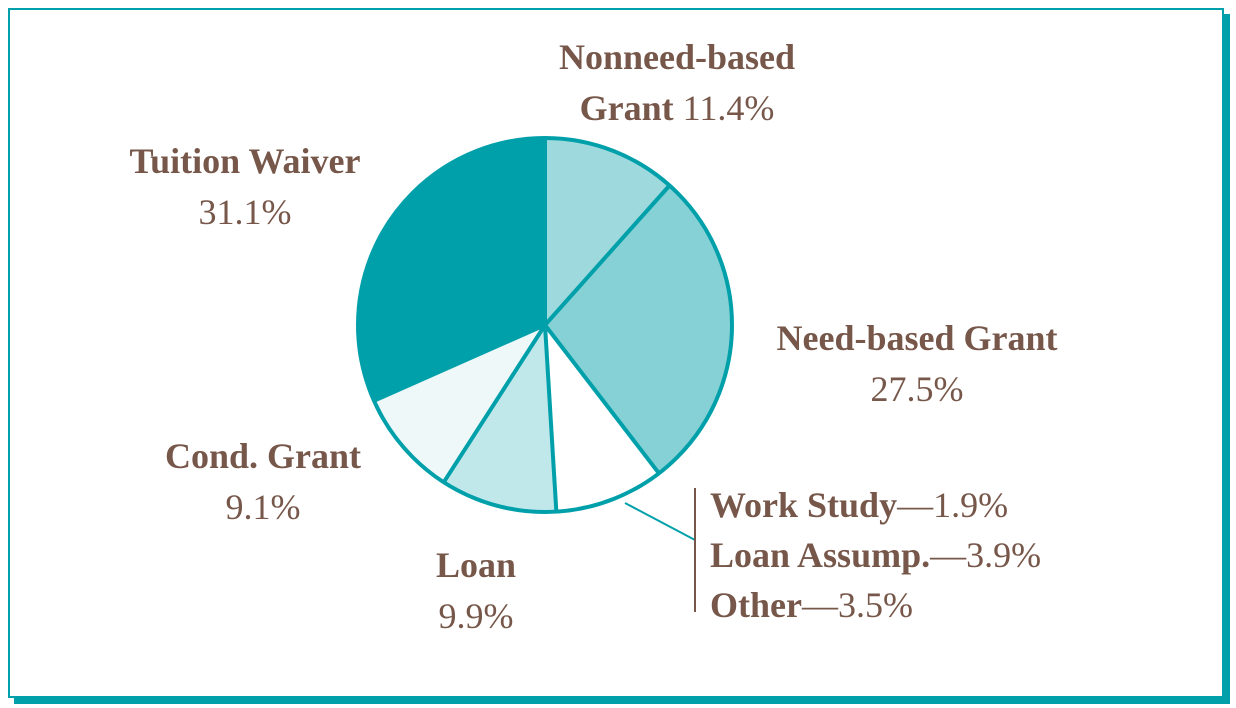 The height and width of the screenshot is (708, 1236). What do you see at coordinates (476, 591) in the screenshot?
I see `slice-label: Loan 9.9%` at bounding box center [476, 591].